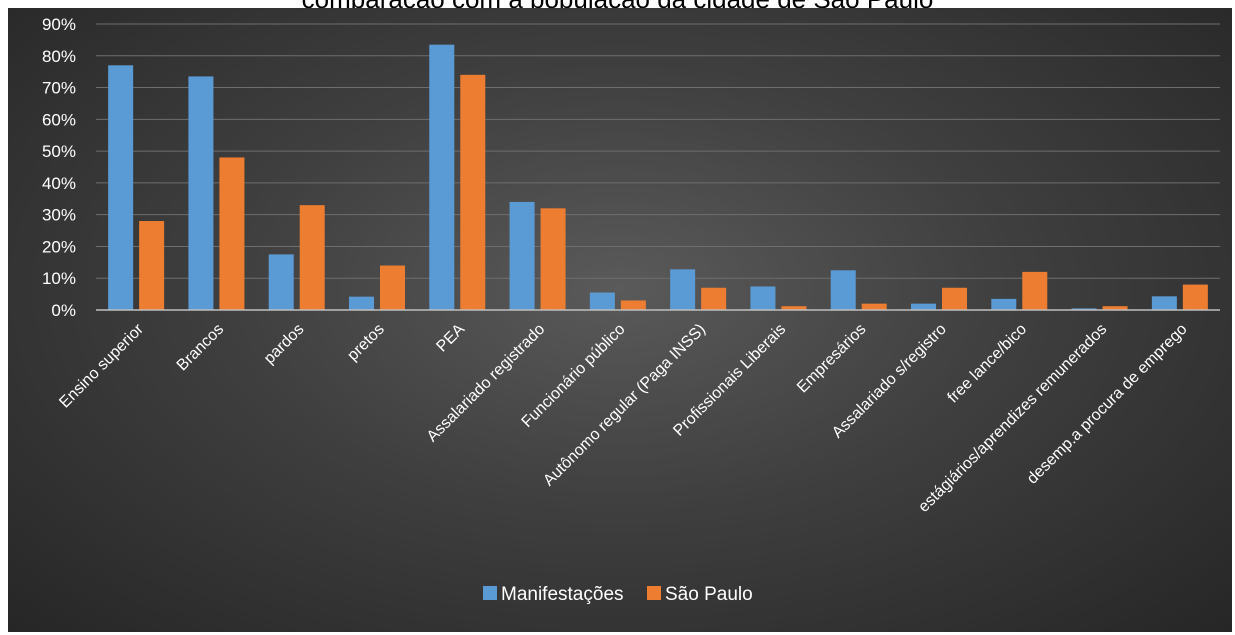  What do you see at coordinates (59, 24) in the screenshot?
I see `y-tick-label: 90%` at bounding box center [59, 24].